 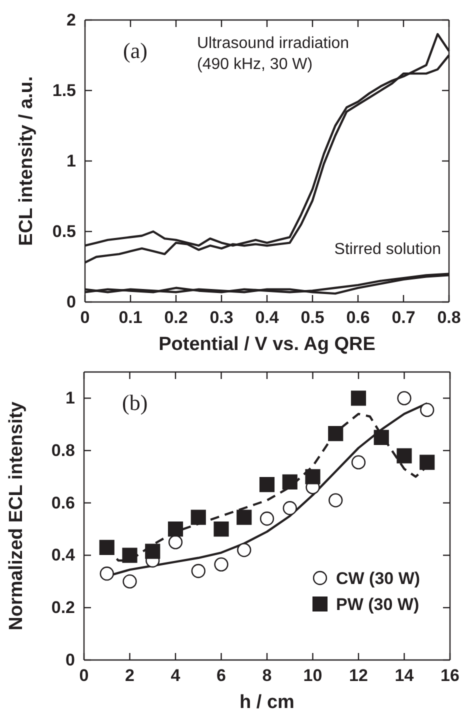 I want to click on x-tick-label: 8, so click(x=267, y=676).